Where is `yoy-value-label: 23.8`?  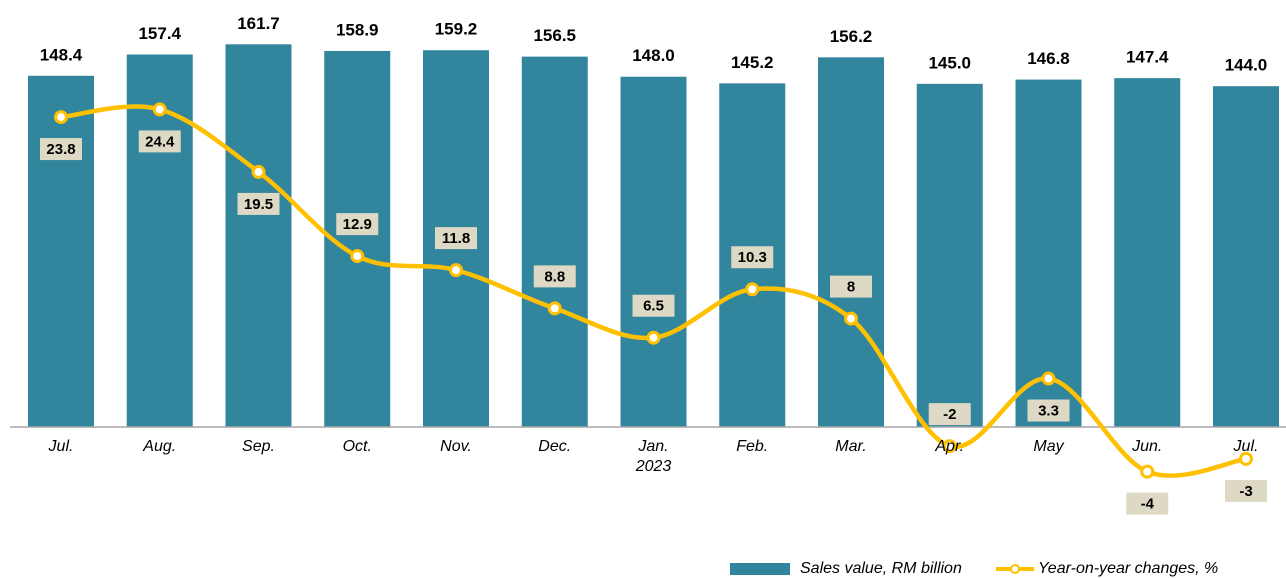 yoy-value-label: 23.8 is located at coordinates (60, 149).